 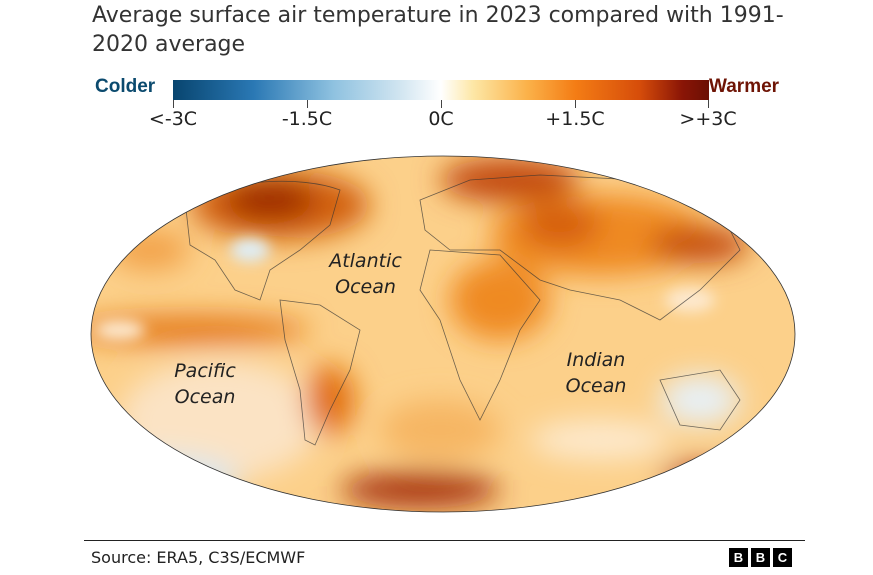 I want to click on legend-warmer-label: Warmer, so click(x=744, y=86).